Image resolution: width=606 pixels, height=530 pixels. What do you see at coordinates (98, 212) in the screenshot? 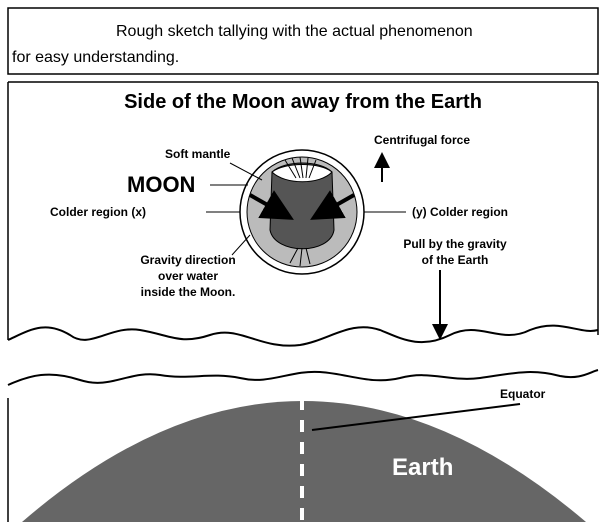
I see `label: Colder region (x)` at bounding box center [98, 212].